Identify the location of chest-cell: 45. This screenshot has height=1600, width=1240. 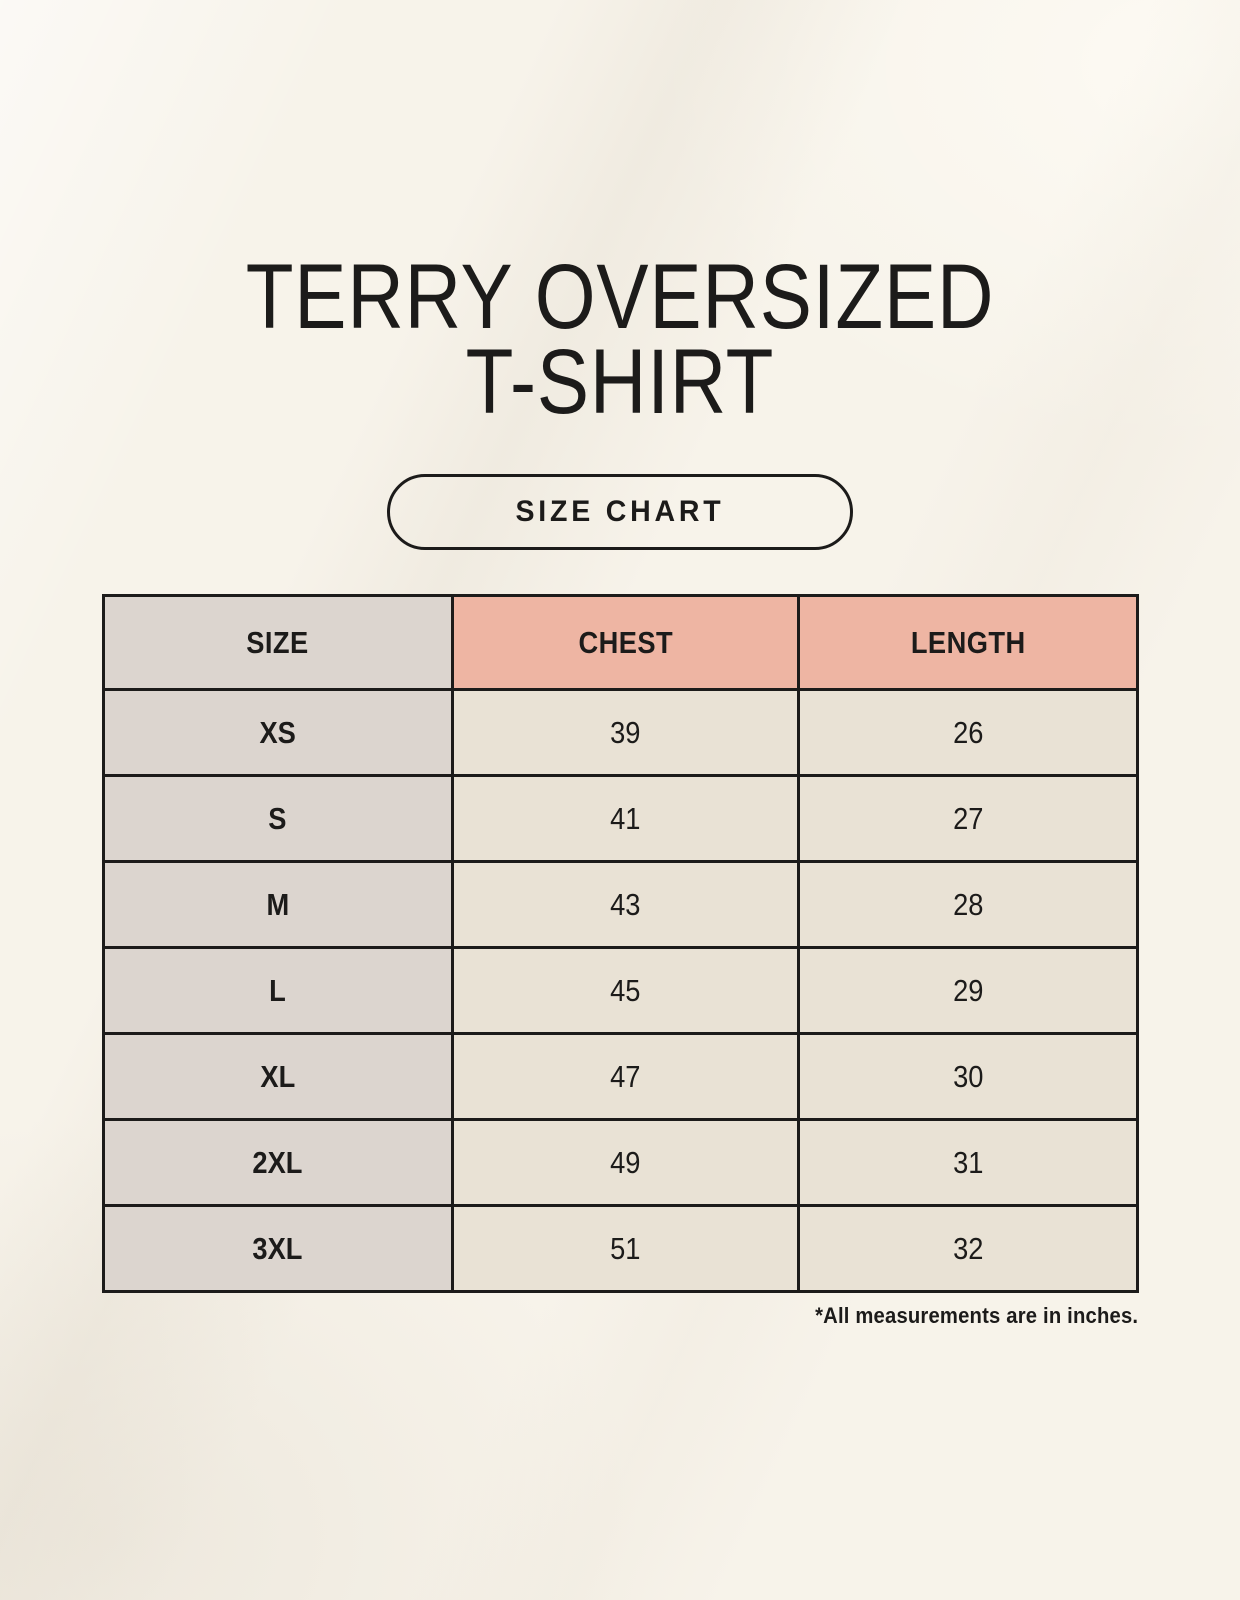
(625, 991).